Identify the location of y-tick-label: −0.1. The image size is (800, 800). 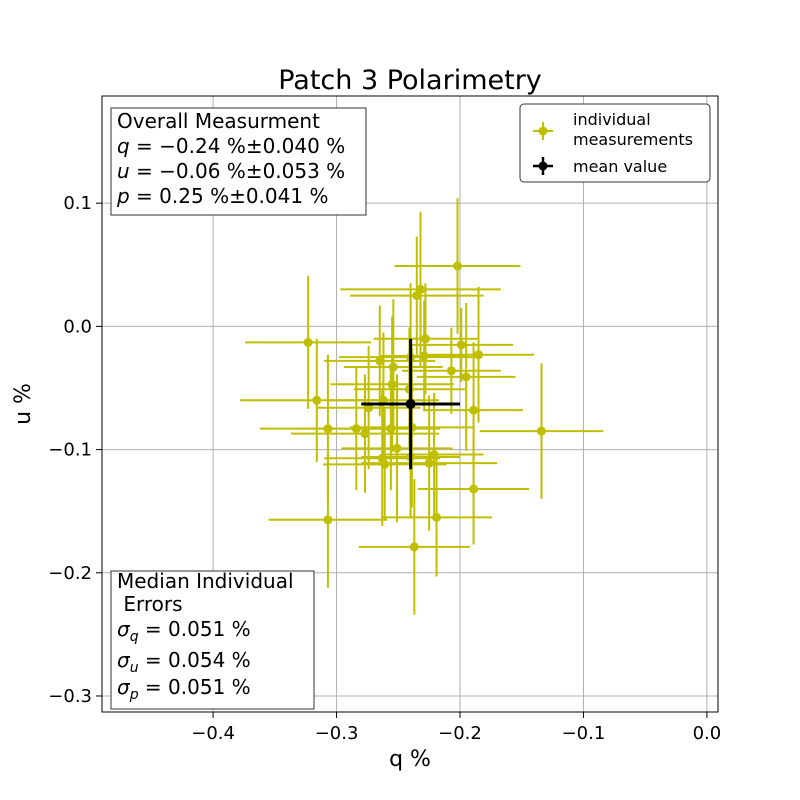
(70, 450).